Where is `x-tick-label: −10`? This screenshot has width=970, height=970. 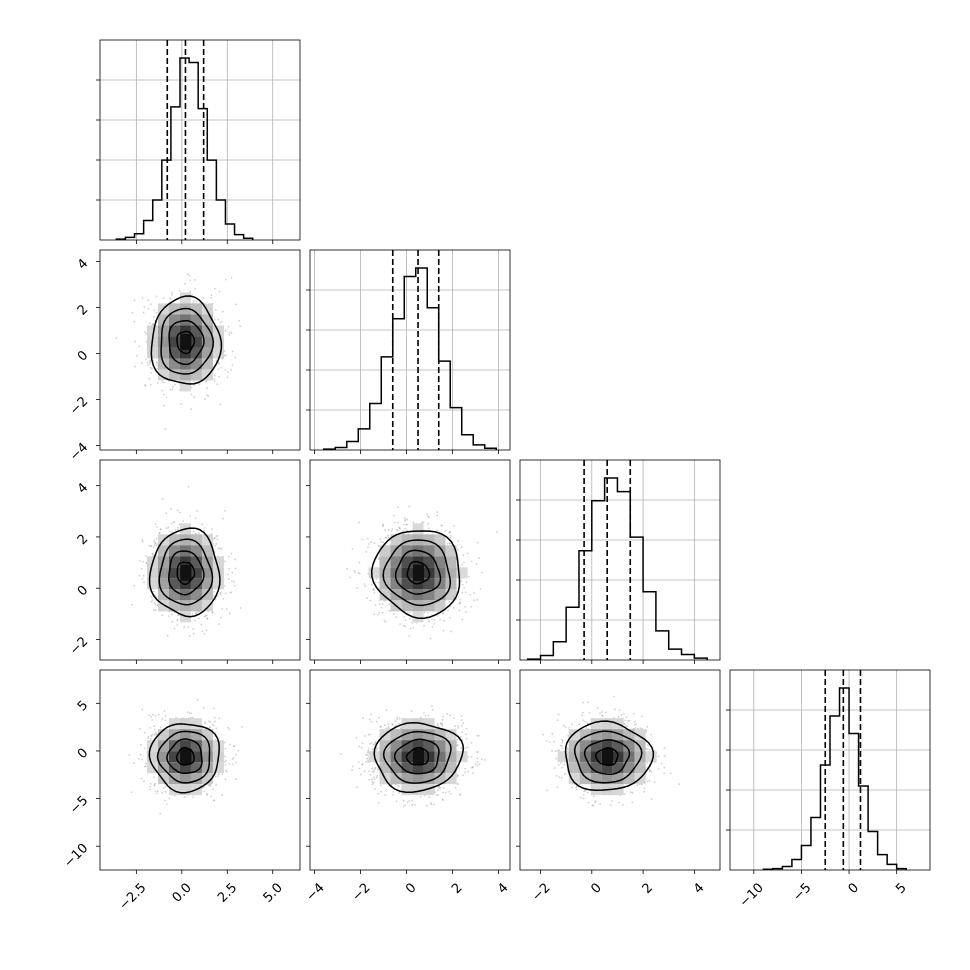
x-tick-label: −10 is located at coordinates (752, 895).